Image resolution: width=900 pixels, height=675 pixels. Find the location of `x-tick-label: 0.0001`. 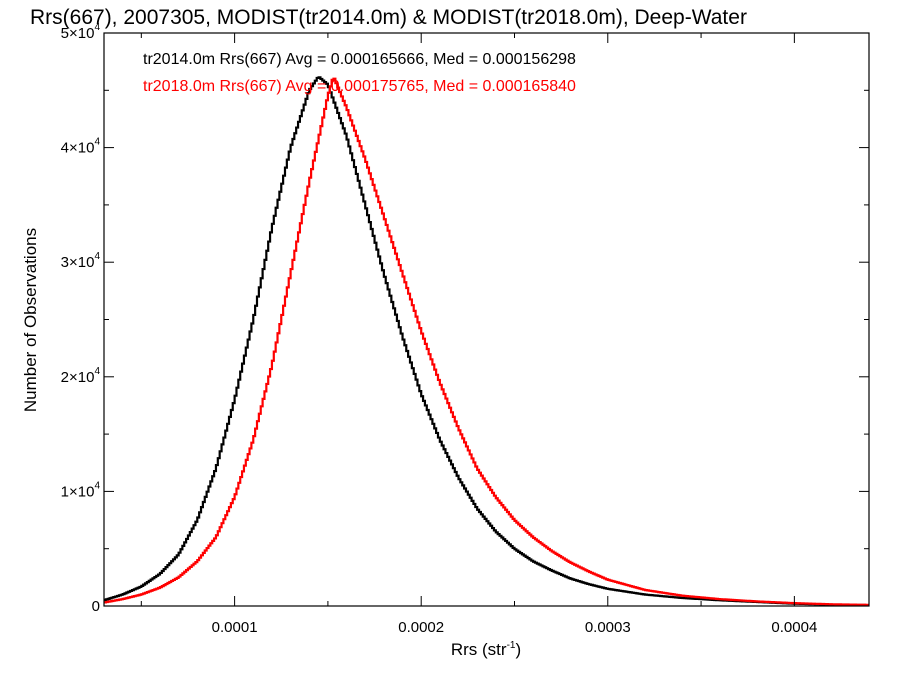

x-tick-label: 0.0001 is located at coordinates (235, 627).